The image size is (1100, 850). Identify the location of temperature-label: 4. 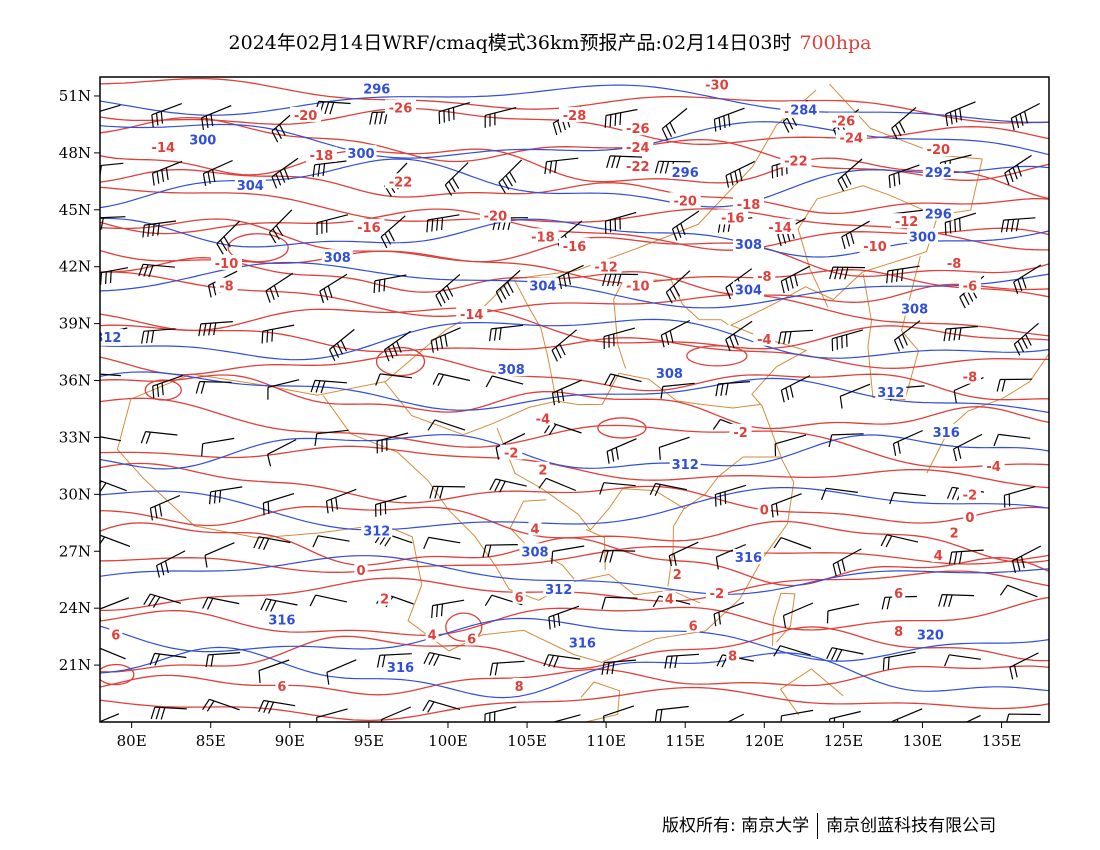
(938, 556).